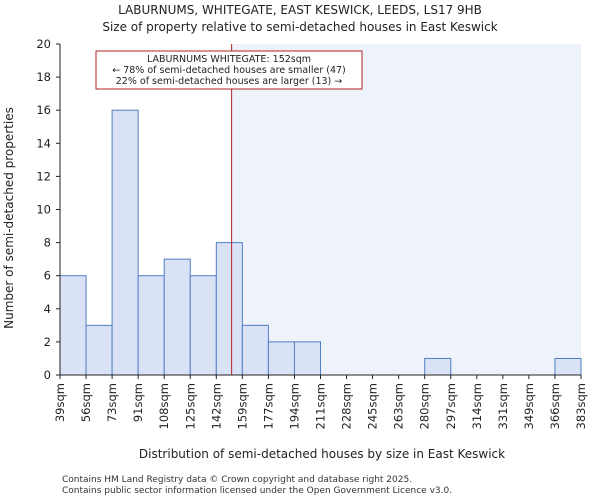  What do you see at coordinates (112, 402) in the screenshot?
I see `x-tick-label: 73sqm` at bounding box center [112, 402].